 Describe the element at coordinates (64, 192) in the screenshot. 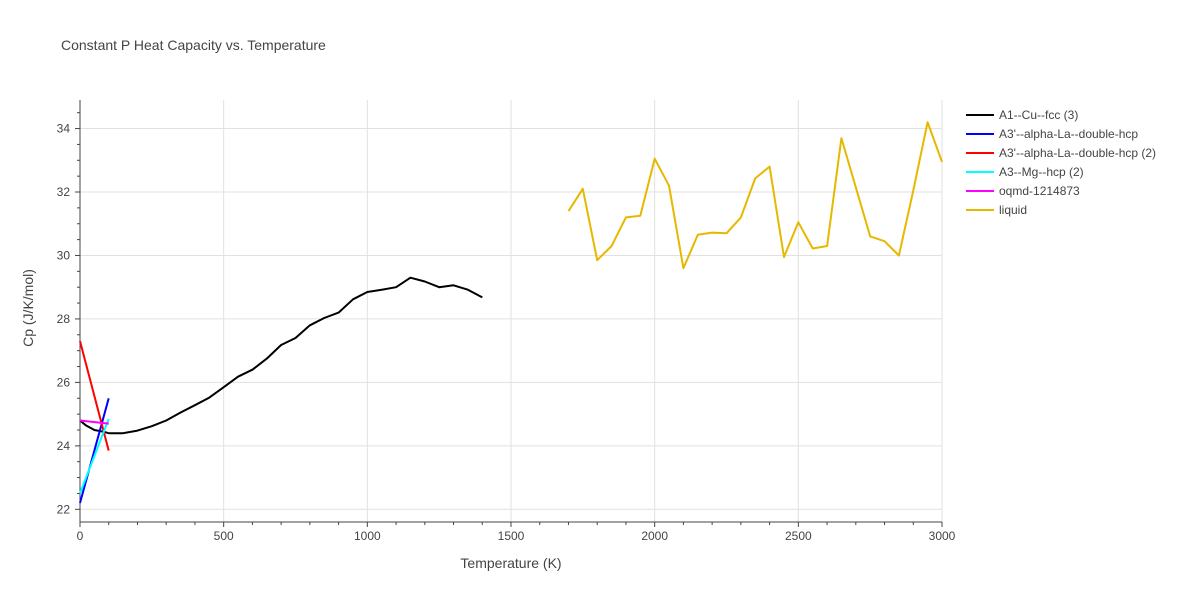

I see `y-tick-label: 32` at that location.